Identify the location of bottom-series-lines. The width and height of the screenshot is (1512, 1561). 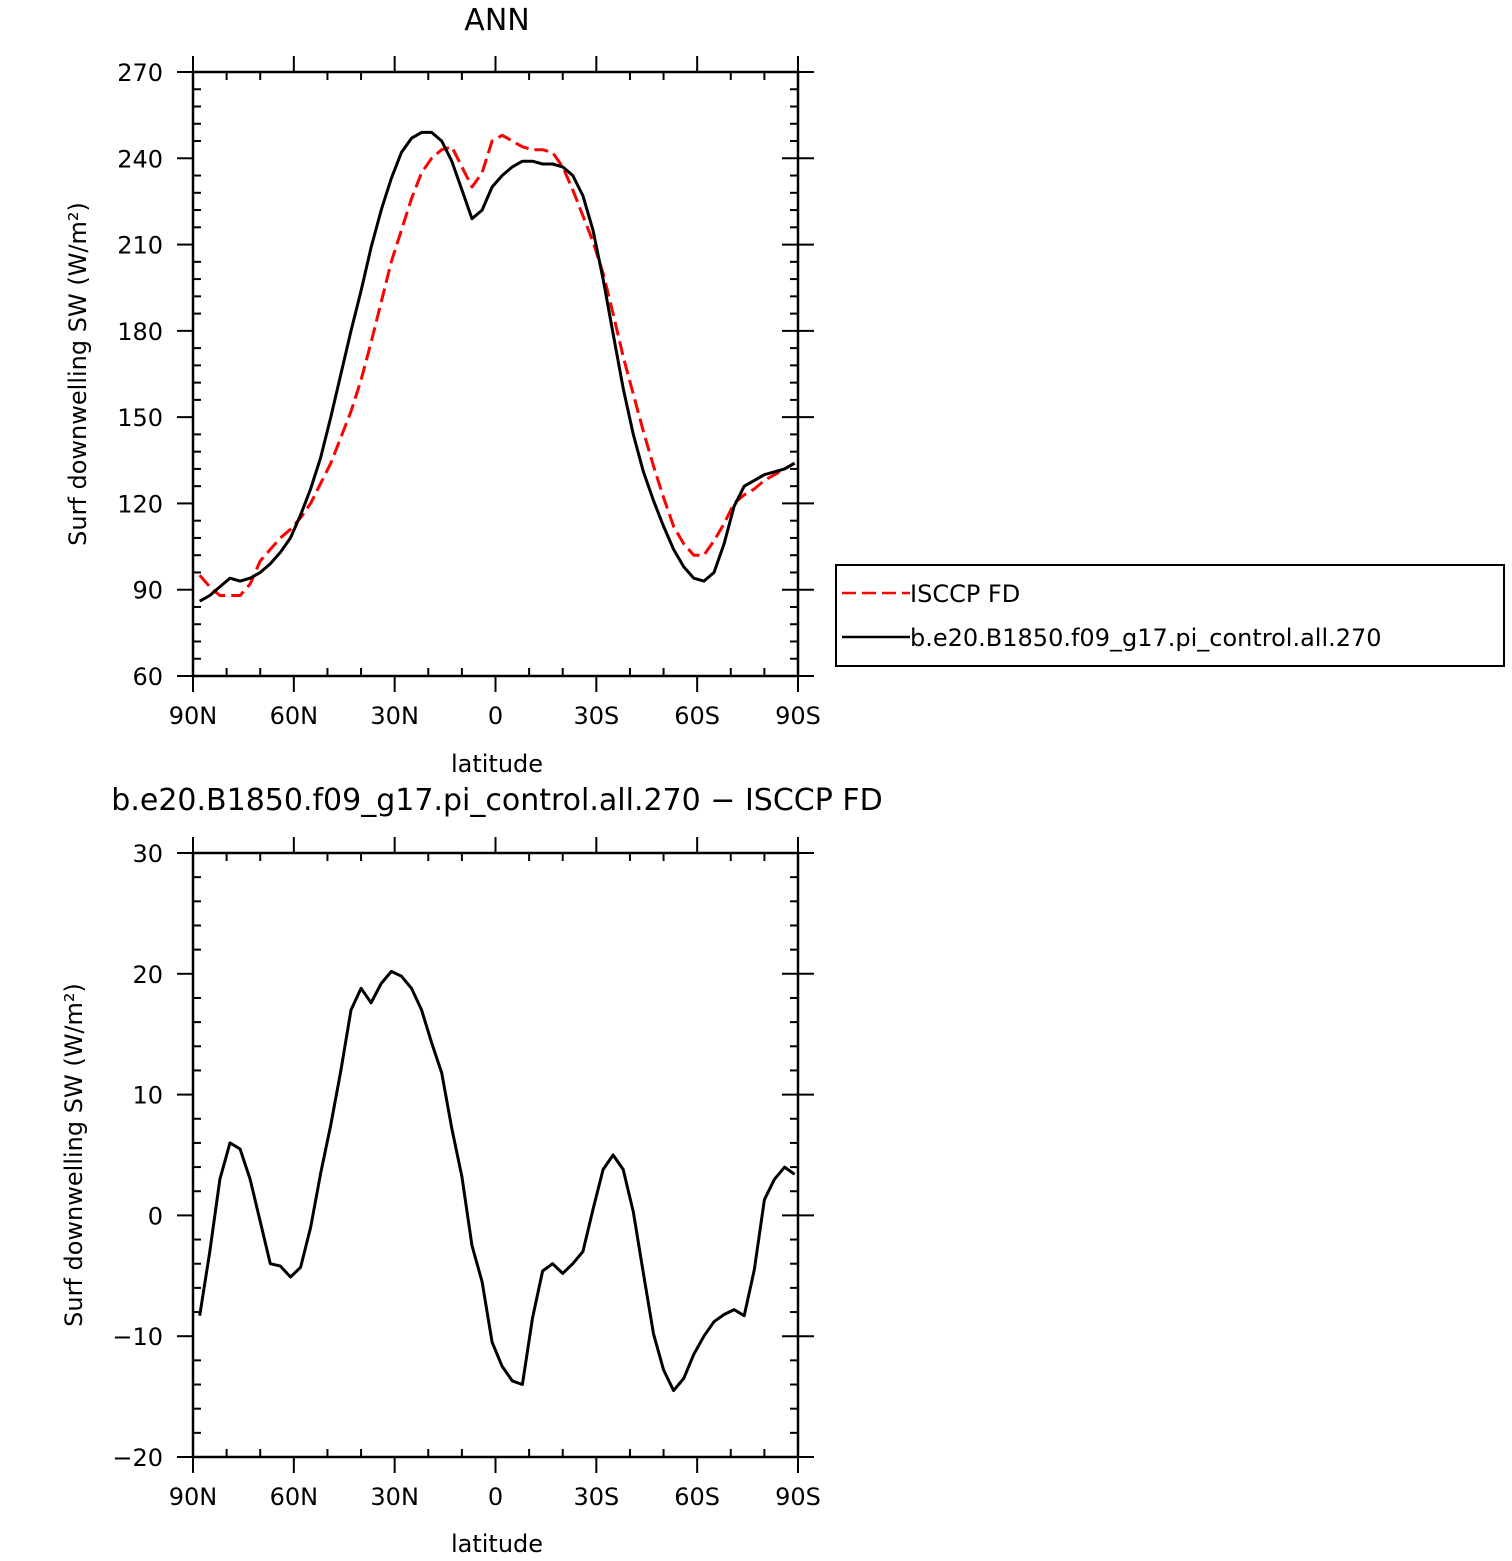
(497, 1181).